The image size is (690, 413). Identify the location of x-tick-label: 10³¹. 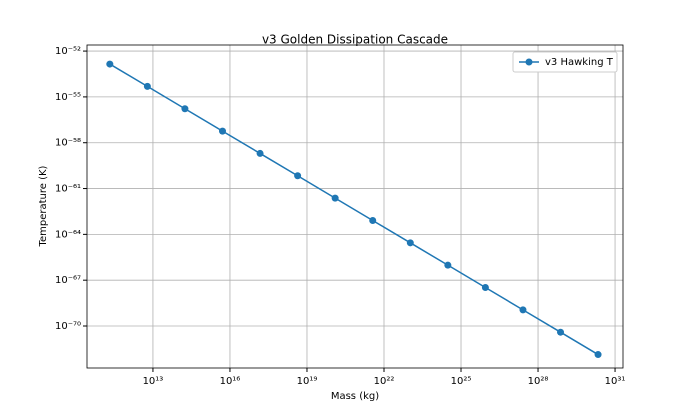
(615, 381).